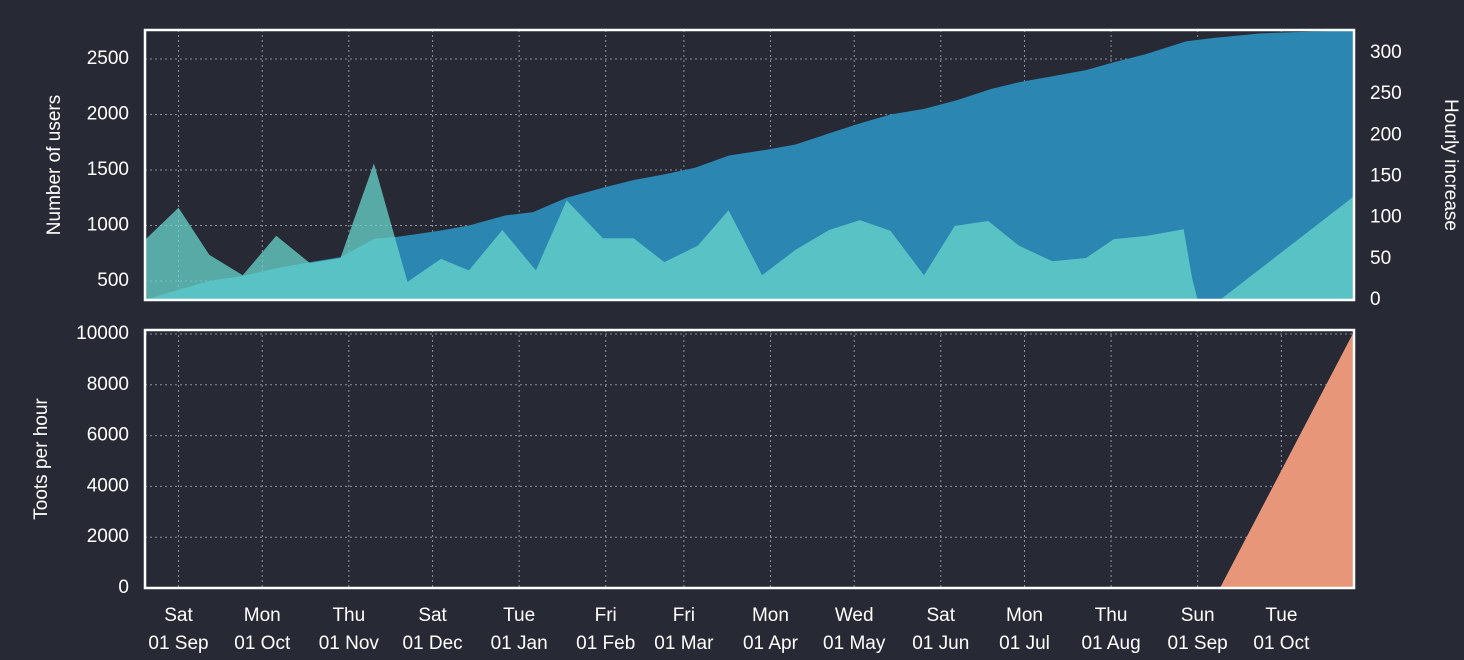 The image size is (1464, 660). What do you see at coordinates (1386, 134) in the screenshot?
I see `y2-tick-label: 200` at bounding box center [1386, 134].